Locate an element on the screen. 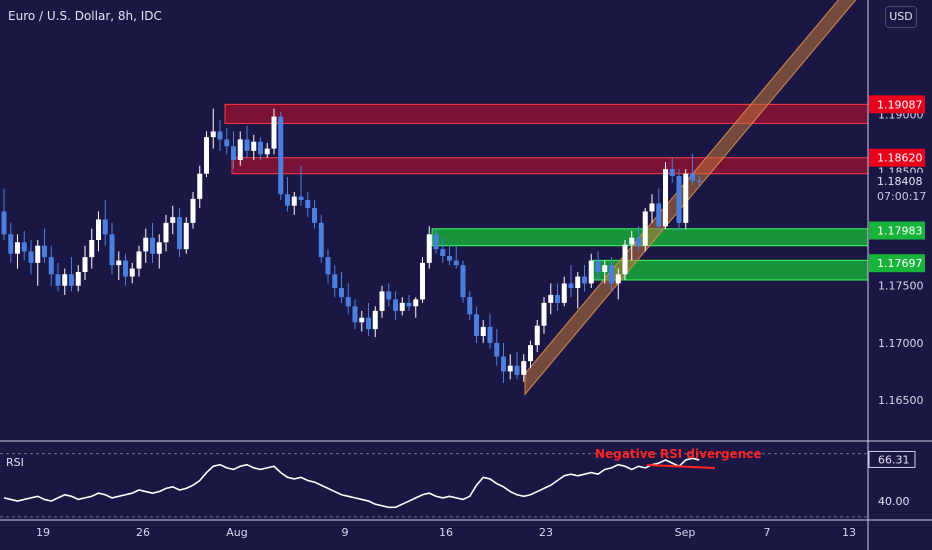 The width and height of the screenshot is (932, 550). current-price-label: 1.18408 is located at coordinates (900, 181).